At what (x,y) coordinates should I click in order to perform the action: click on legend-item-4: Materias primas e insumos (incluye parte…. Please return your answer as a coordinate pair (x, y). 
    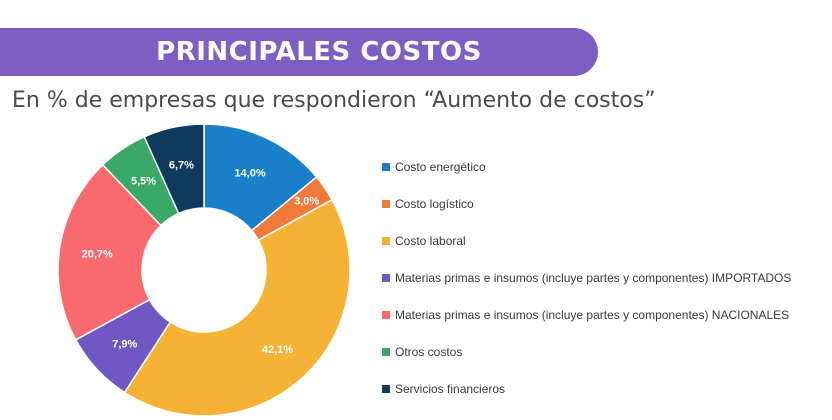
    Looking at the image, I should click on (602, 277).